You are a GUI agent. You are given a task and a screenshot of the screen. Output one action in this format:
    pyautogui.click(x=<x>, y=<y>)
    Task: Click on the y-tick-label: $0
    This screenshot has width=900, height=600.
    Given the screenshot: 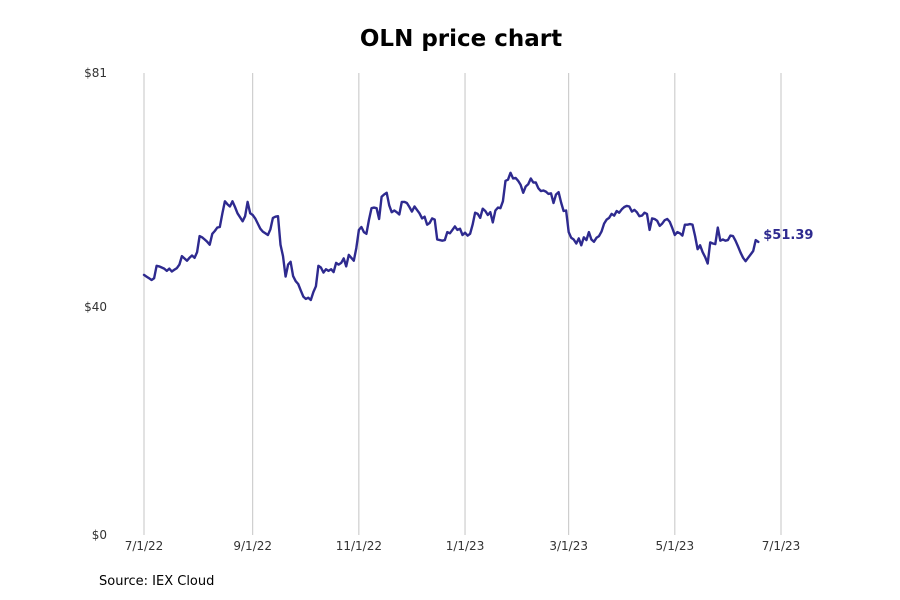 What is the action you would take?
    pyautogui.click(x=99, y=535)
    